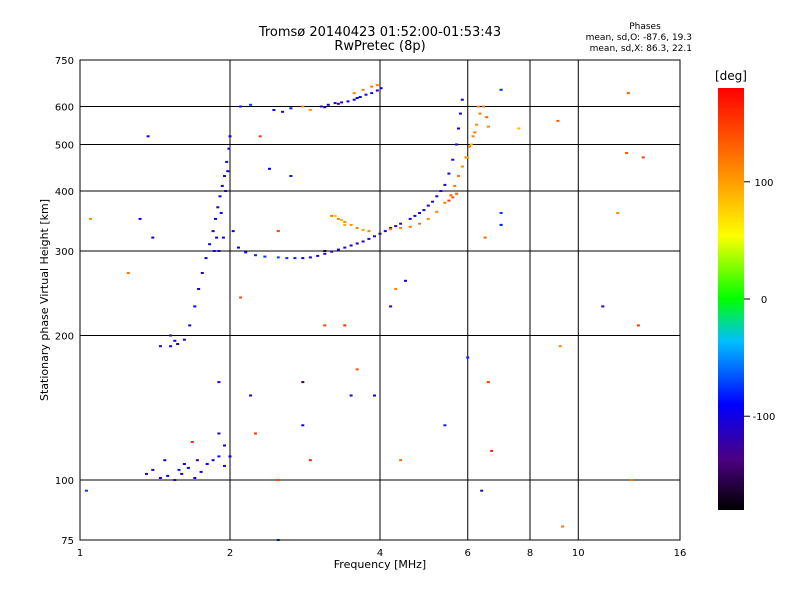  Describe the element at coordinates (380, 46) in the screenshot. I see `chart-subtitle: RwPretec (8p)` at that location.